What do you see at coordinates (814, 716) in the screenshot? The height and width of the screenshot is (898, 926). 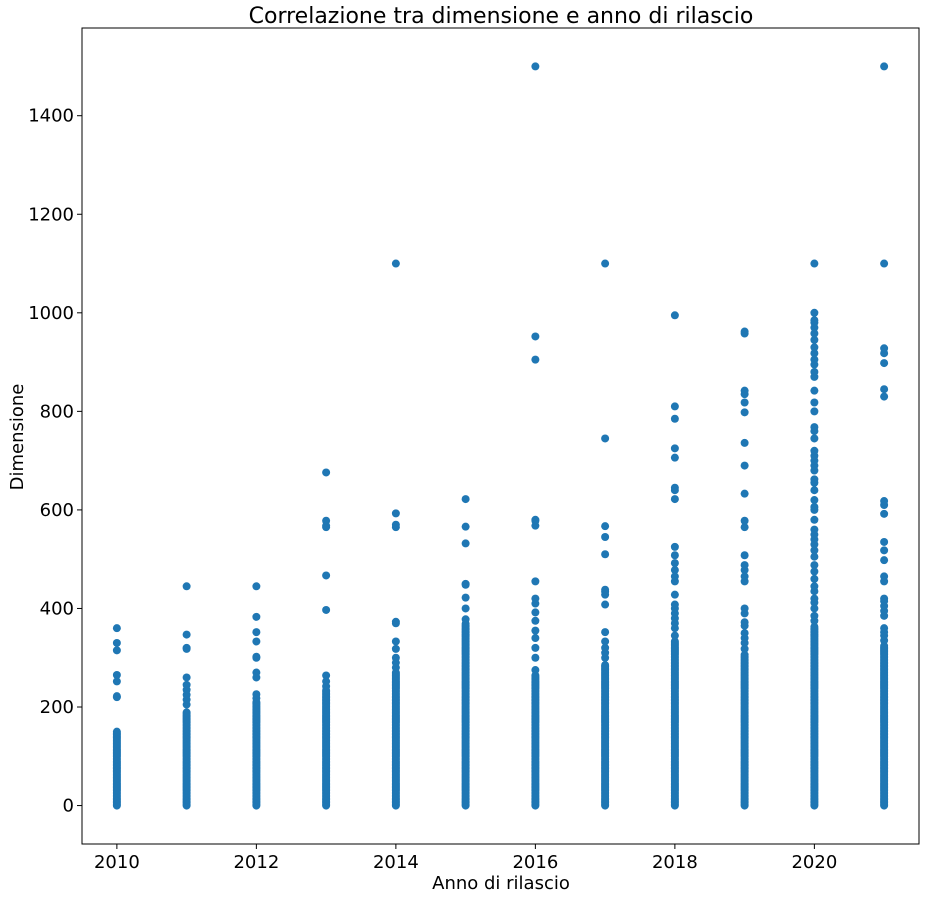 I see `dense-points-2020` at bounding box center [814, 716].